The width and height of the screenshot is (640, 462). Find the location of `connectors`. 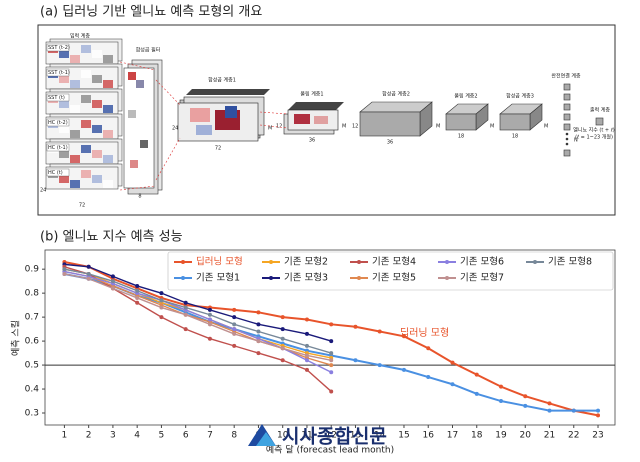

connectors is located at coordinates (204, 126).